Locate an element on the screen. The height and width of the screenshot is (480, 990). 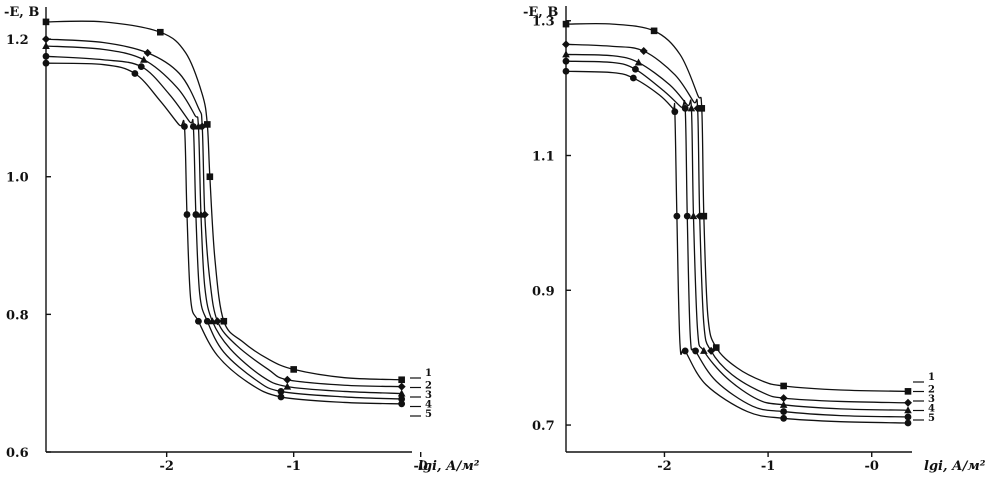
y-tick-label: 1.0 is located at coordinates (17, 178).